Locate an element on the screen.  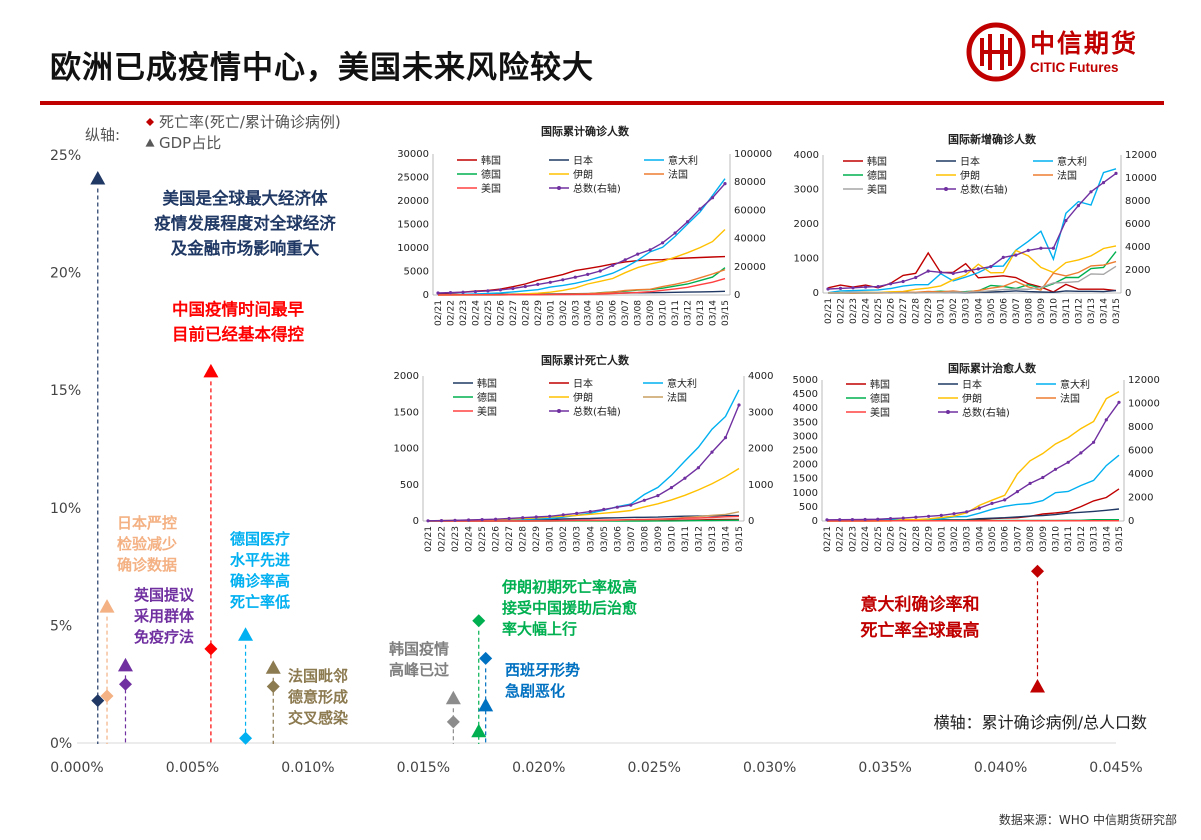
mini-y2-tick-label: 2000 is located at coordinates (1137, 270).